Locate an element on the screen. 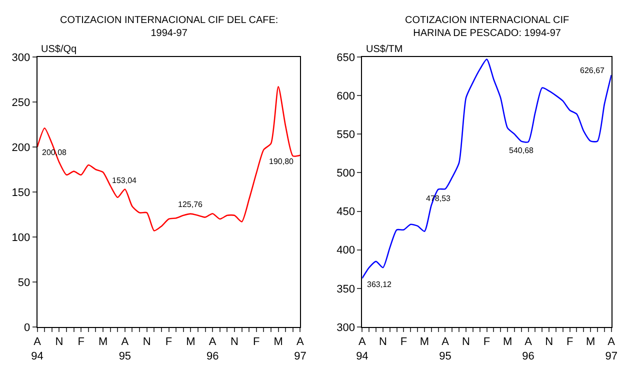  chart-title: COTIZACION INTERNACIONAL CIF HARINA DE PESCADO: 1994-97 is located at coordinates (487, 27).